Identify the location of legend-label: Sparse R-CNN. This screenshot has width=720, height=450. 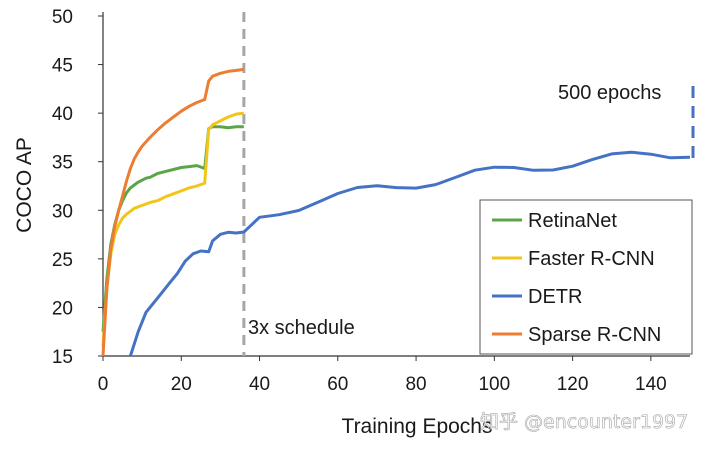
(594, 335).